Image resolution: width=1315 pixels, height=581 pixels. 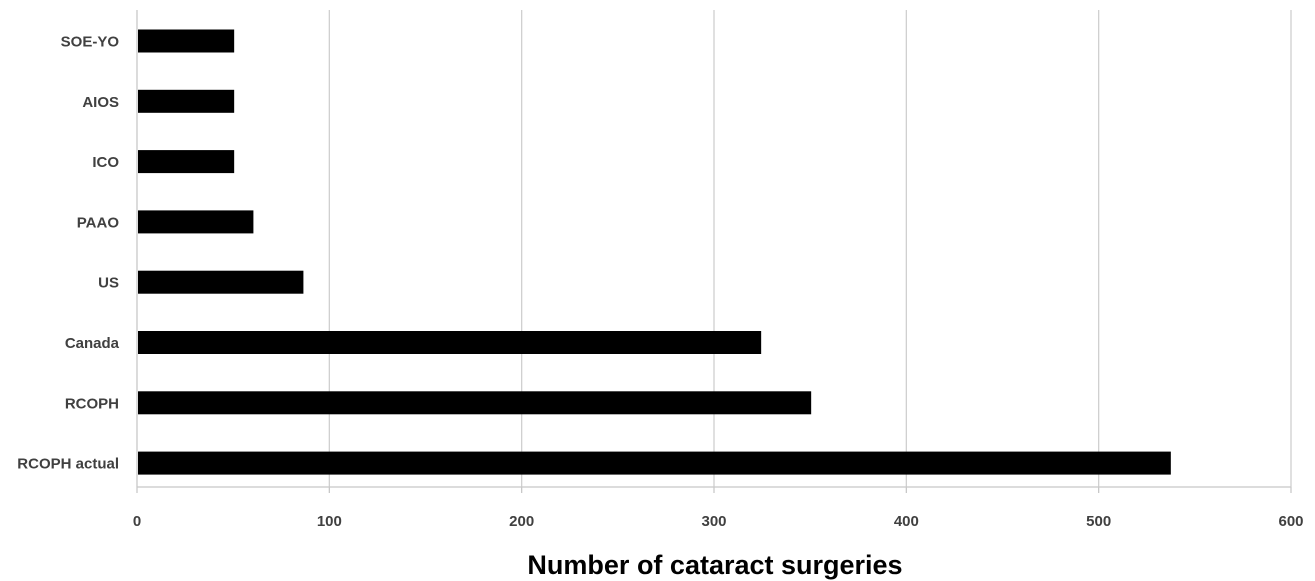 What do you see at coordinates (329, 521) in the screenshot?
I see `x-tick-label: 100` at bounding box center [329, 521].